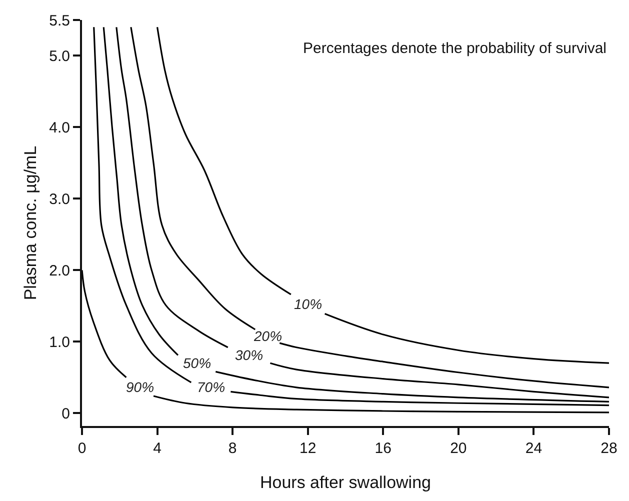 This screenshot has height=501, width=629. What do you see at coordinates (346, 482) in the screenshot?
I see `x-axis-title: Hours after swallowing` at bounding box center [346, 482].